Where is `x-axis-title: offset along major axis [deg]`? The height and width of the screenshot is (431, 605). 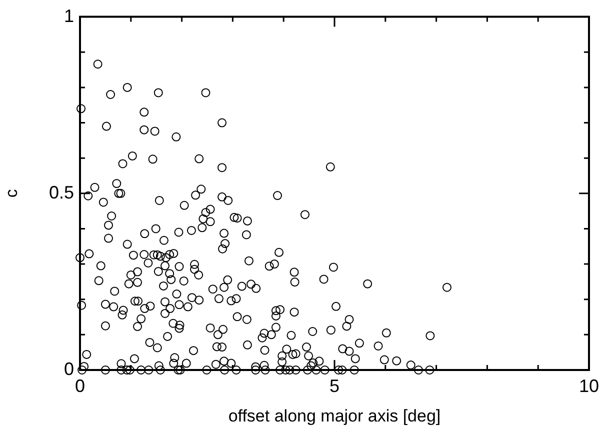
x-axis-title: offset along major axis [deg] is located at coordinates (334, 416).